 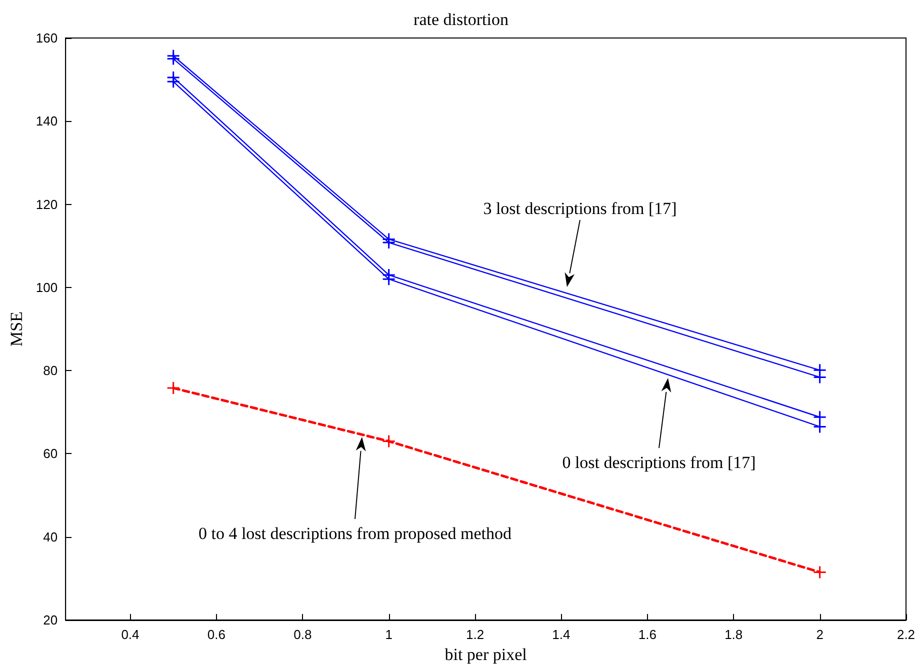 I want to click on y-tick-label: 140, so click(x=47, y=121).